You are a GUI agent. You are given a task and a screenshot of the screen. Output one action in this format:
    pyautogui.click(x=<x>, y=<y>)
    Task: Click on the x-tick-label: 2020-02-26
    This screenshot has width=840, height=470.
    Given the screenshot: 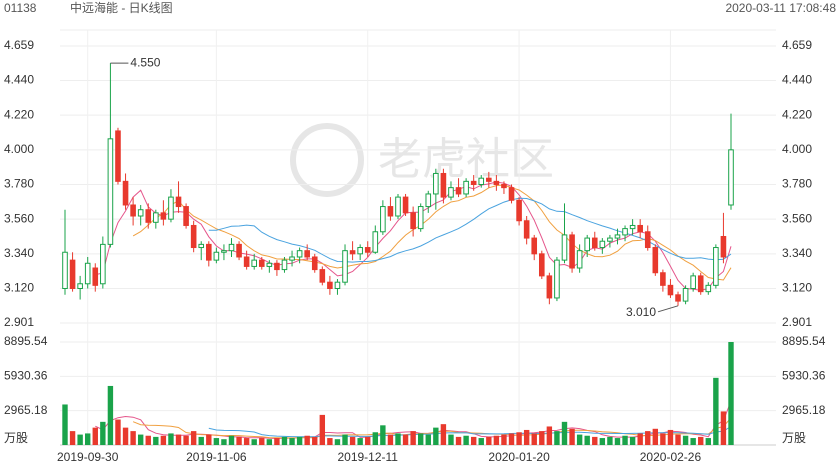 What is the action you would take?
    pyautogui.click(x=671, y=457)
    